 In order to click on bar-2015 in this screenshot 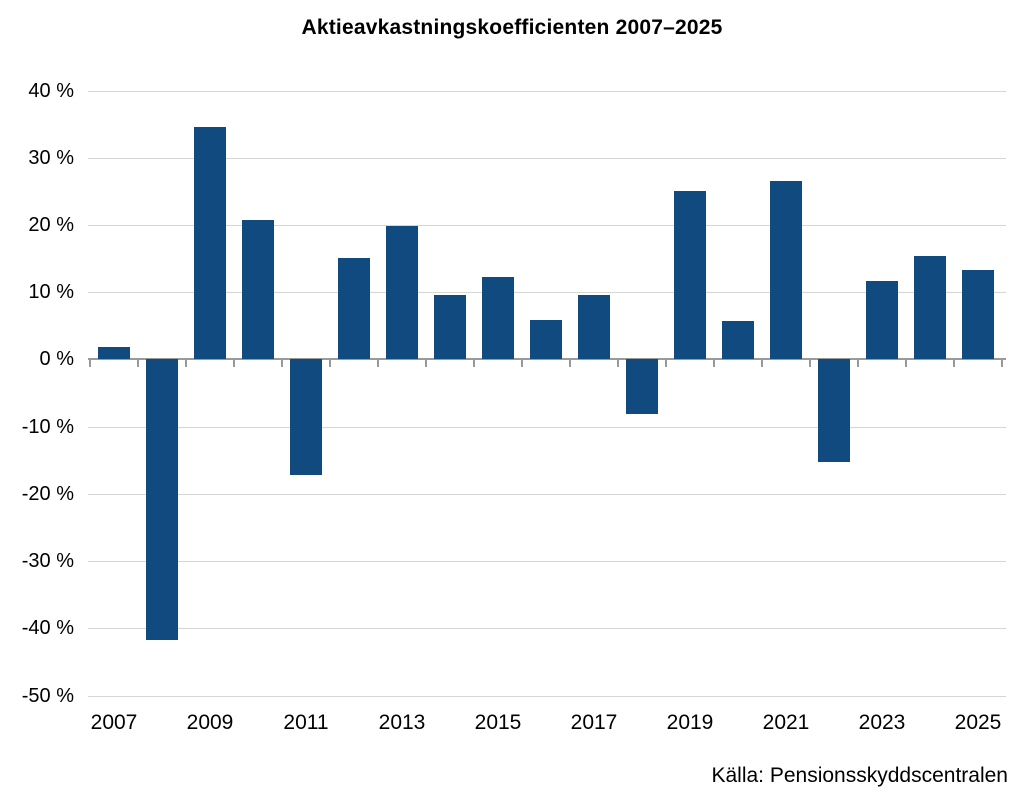, I will do `click(498, 318)`.